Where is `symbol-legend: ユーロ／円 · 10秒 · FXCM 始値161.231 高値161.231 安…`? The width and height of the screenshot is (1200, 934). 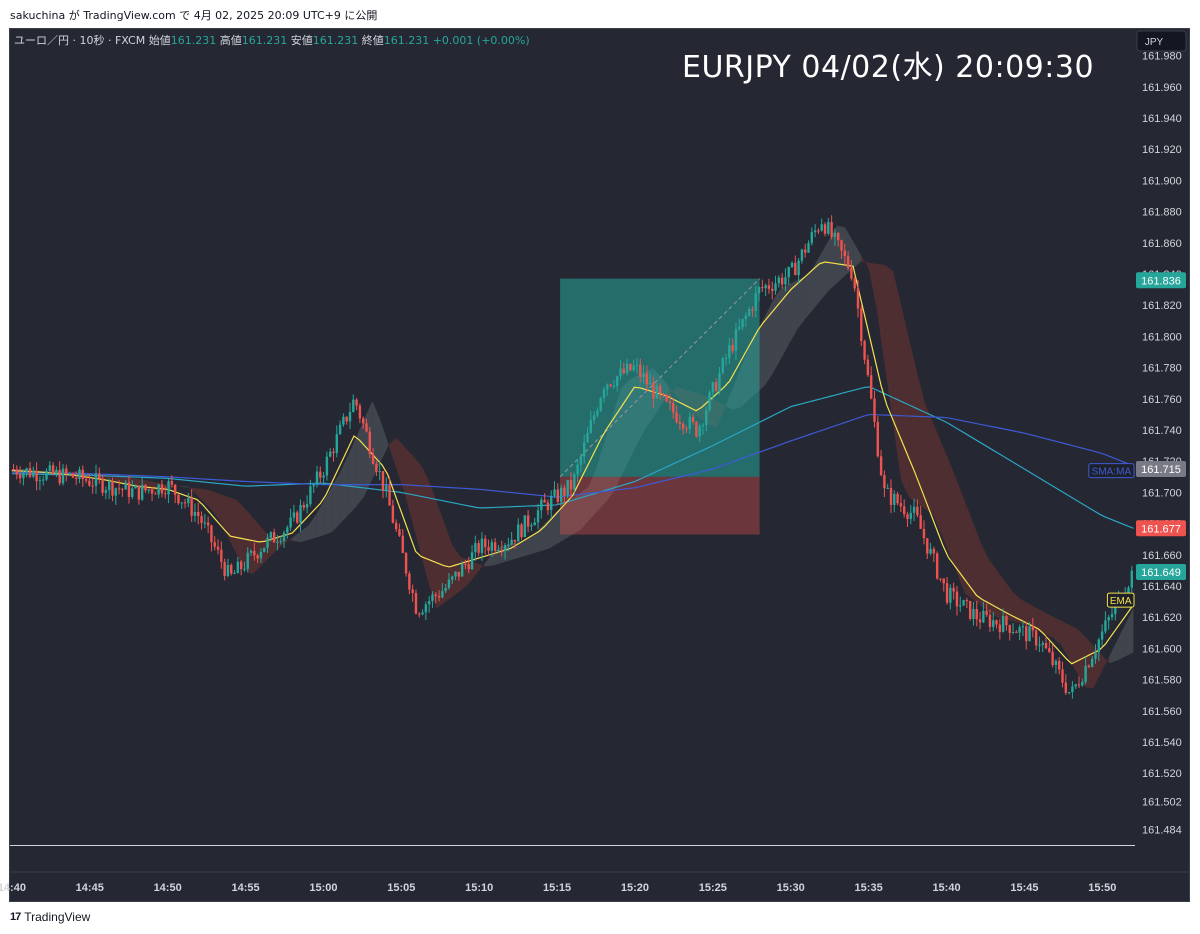 symbol-legend: ユーロ／円 · 10秒 · FXCM 始値161.231 高値161.231 安… is located at coordinates (272, 40).